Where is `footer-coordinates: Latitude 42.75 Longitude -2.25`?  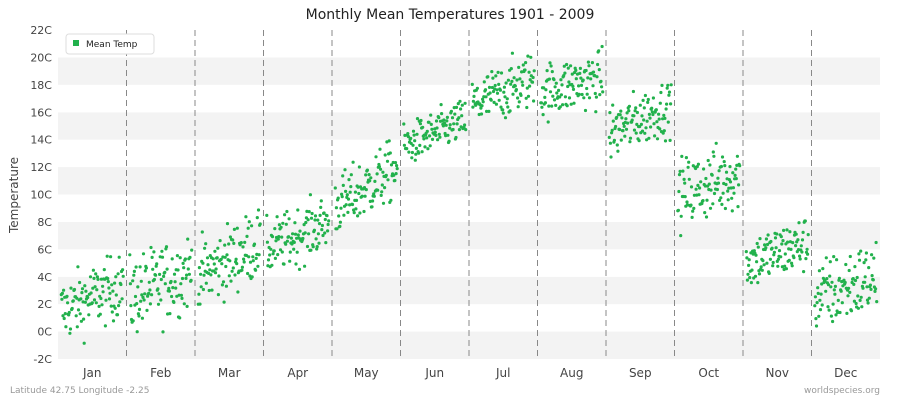 footer-coordinates: Latitude 42.75 Longitude -2.25 is located at coordinates (79, 391).